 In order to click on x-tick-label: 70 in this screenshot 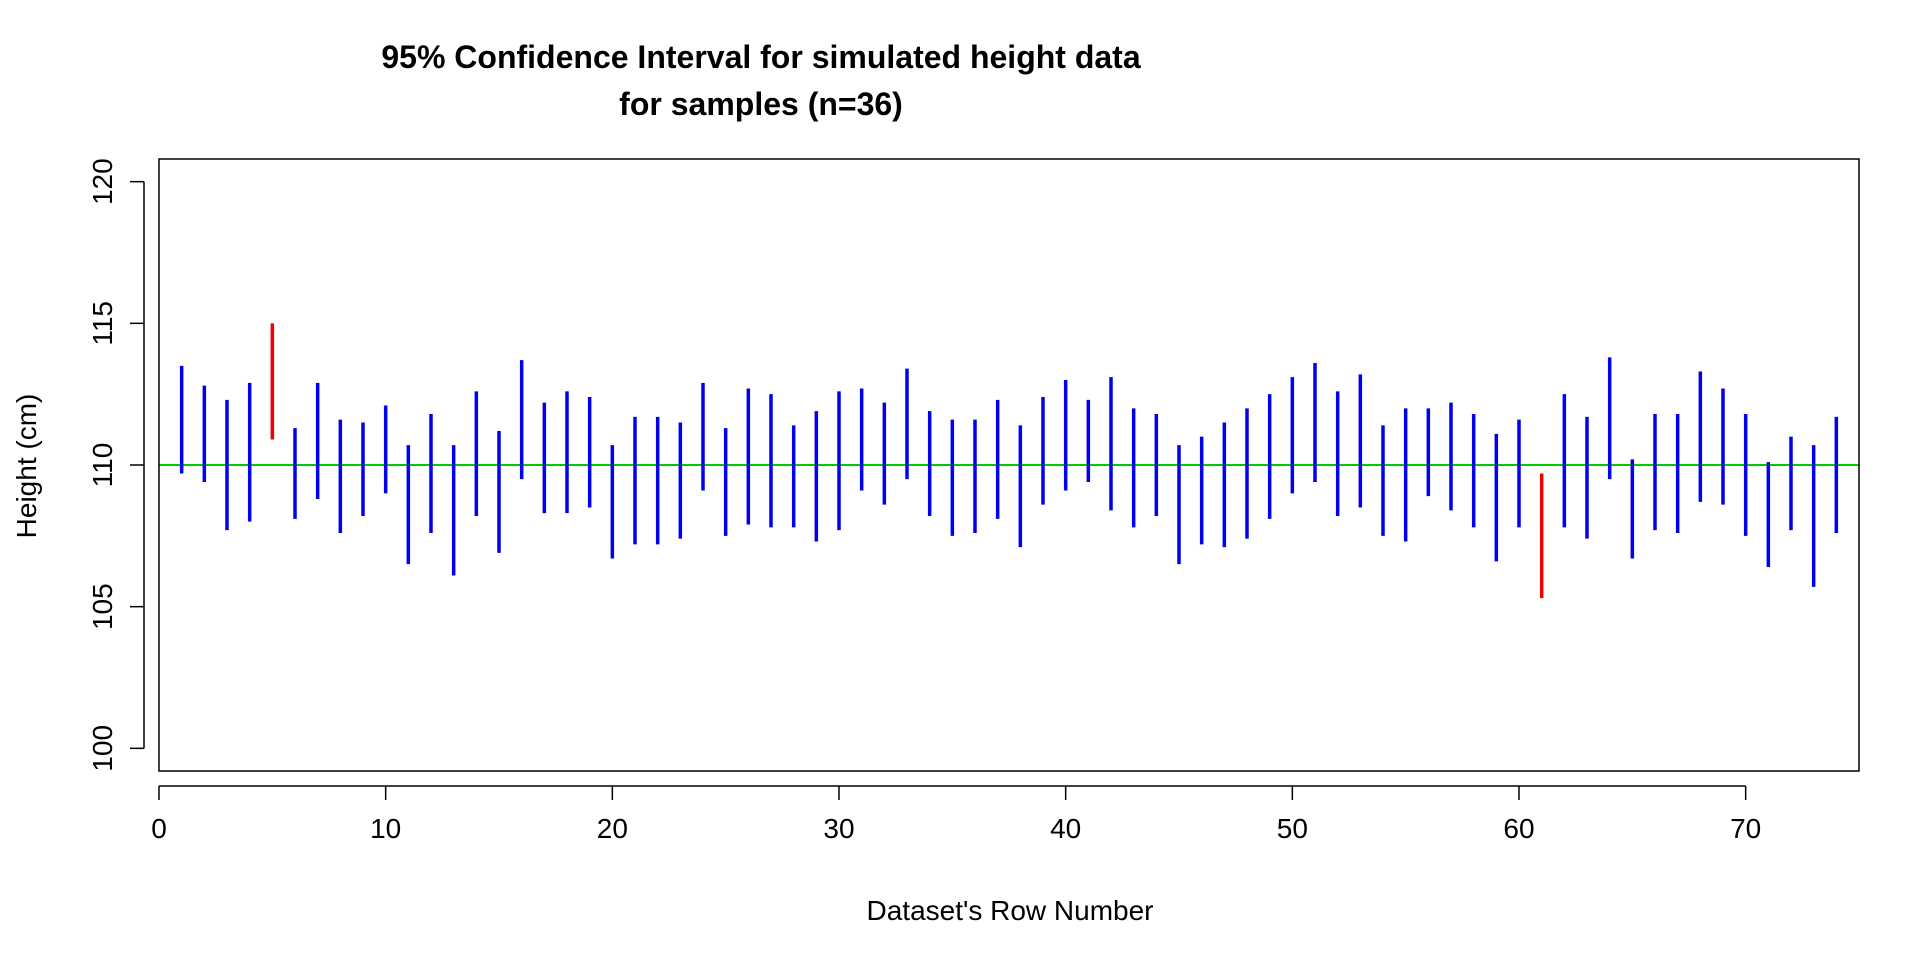, I will do `click(1745, 828)`.